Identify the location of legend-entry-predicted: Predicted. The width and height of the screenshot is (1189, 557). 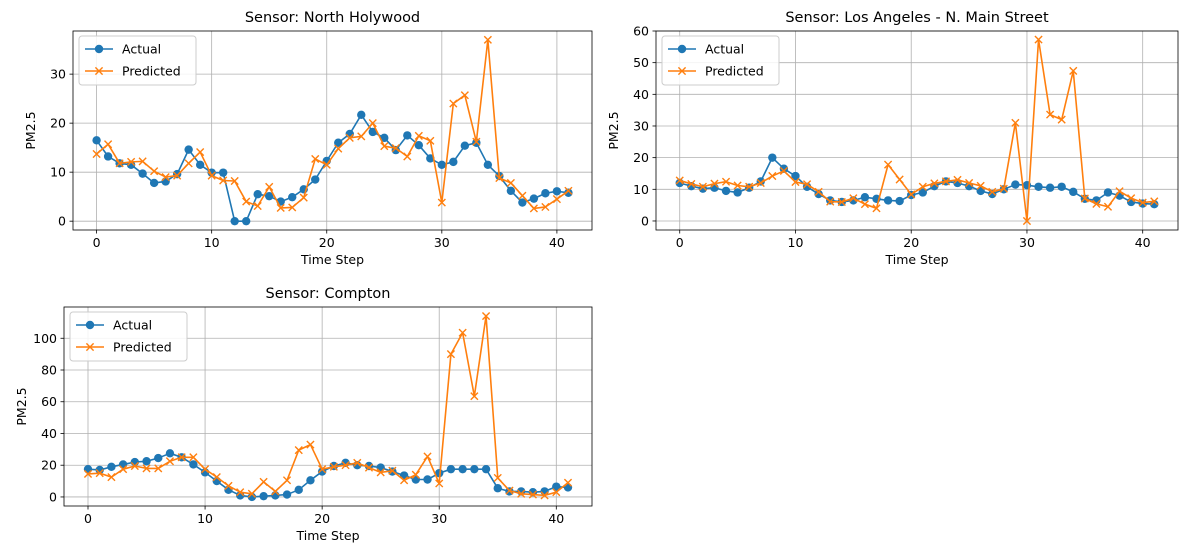
(716, 71).